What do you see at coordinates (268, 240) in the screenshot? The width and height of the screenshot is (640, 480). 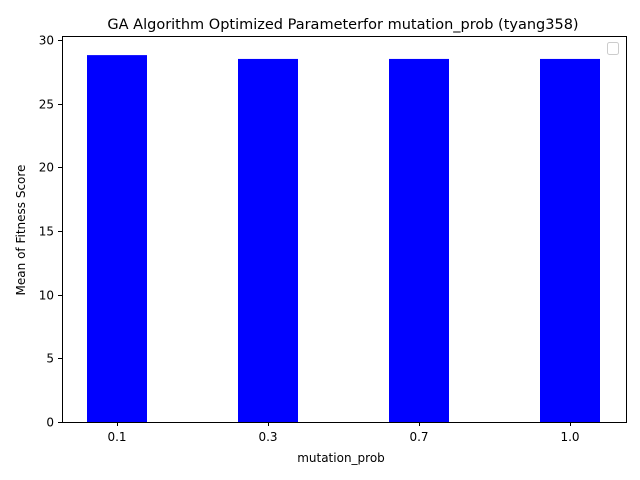 I see `bar-0.3` at bounding box center [268, 240].